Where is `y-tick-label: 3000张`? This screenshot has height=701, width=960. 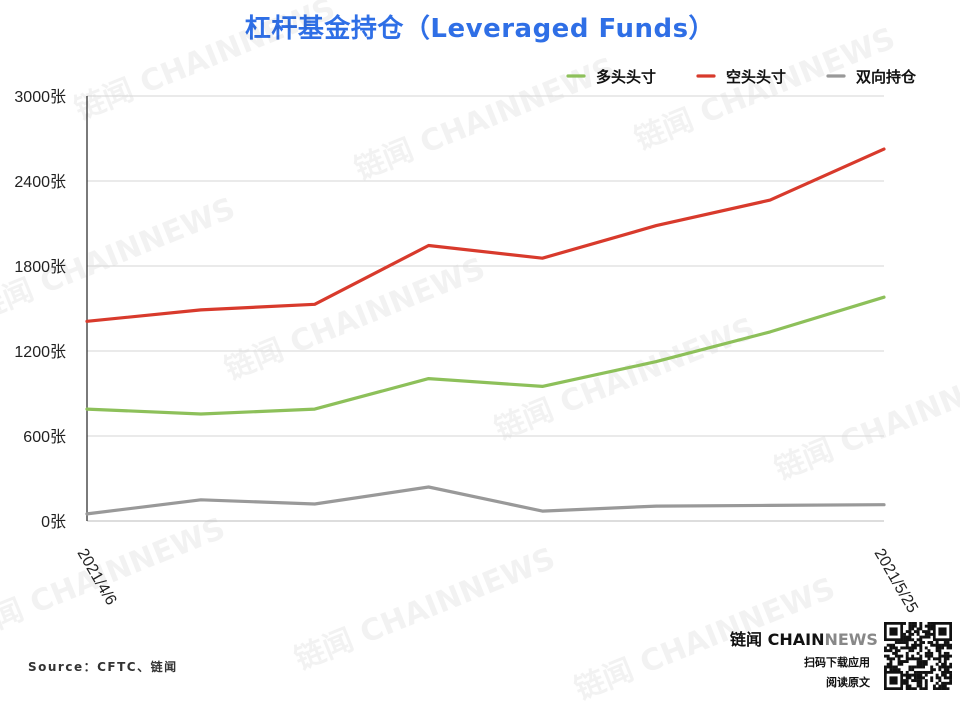 y-tick-label: 3000张 is located at coordinates (40, 97).